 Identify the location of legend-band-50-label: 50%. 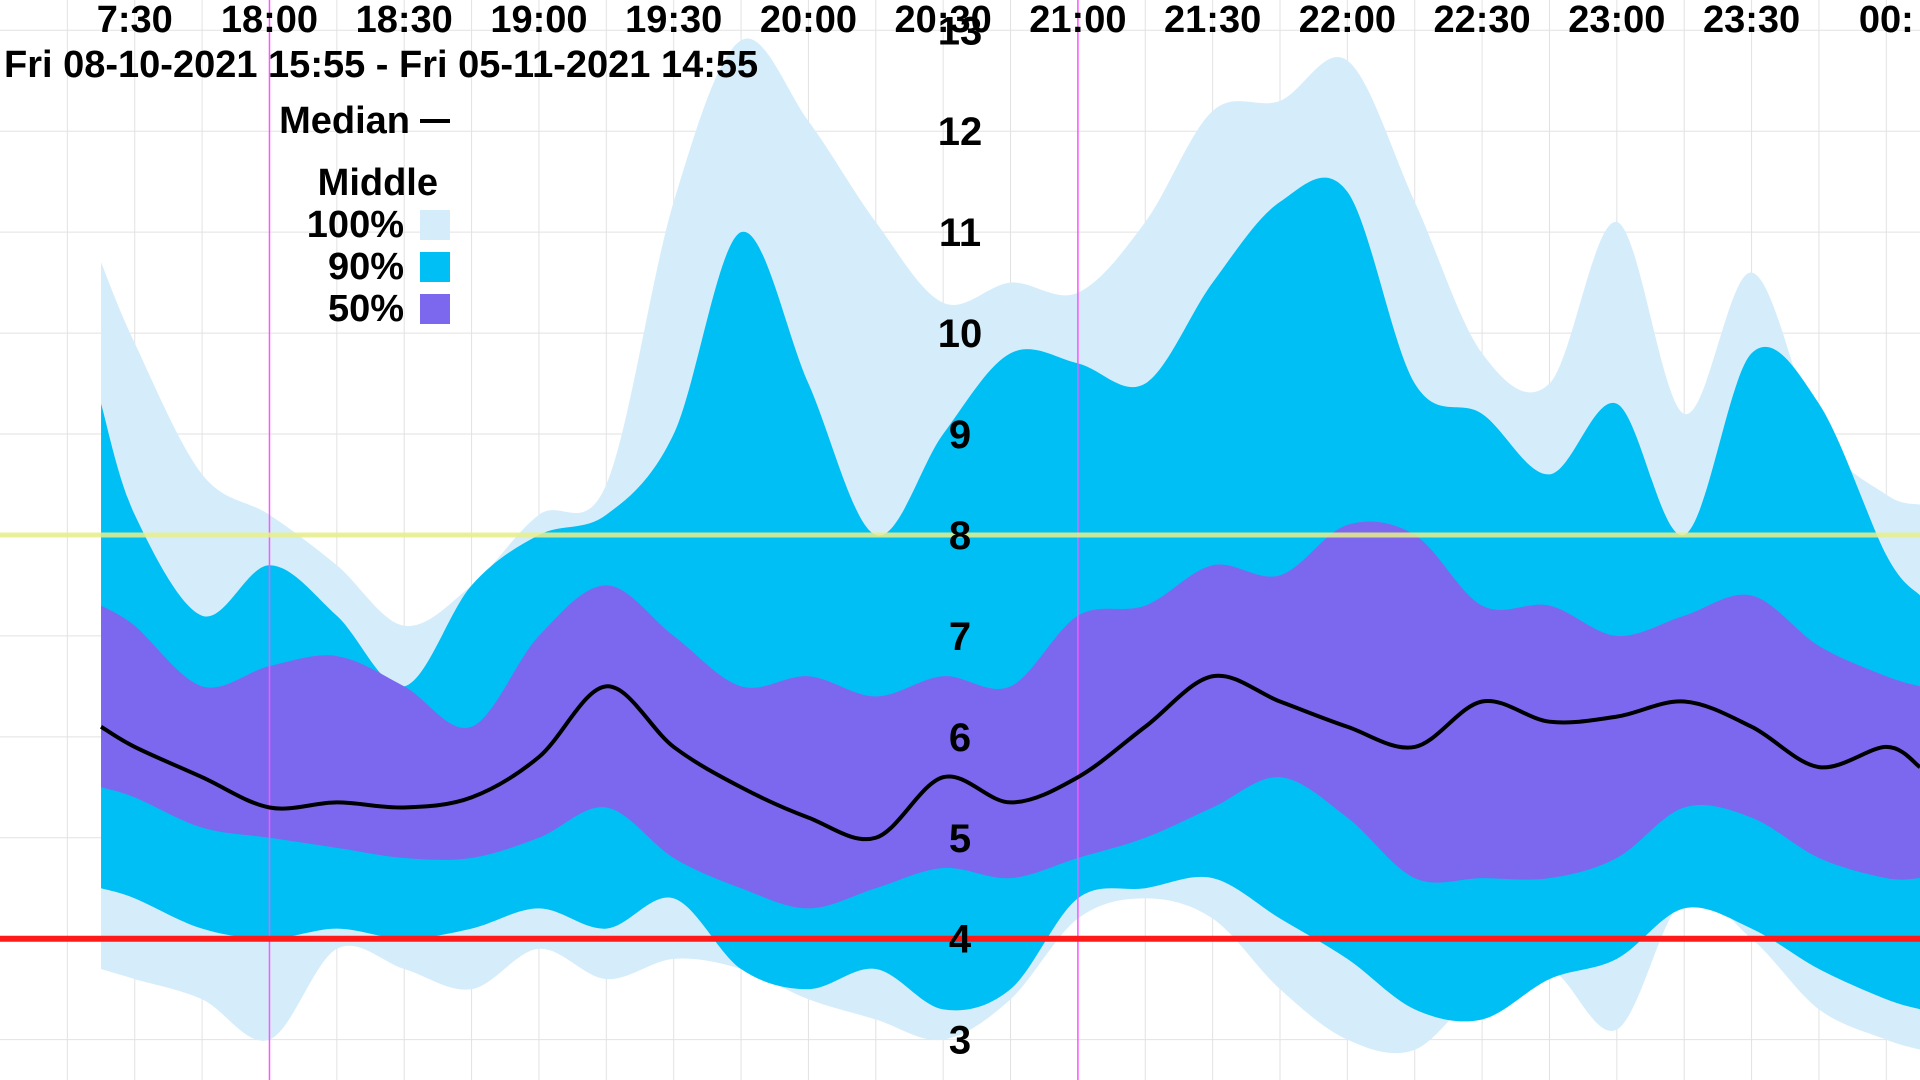
(365, 308).